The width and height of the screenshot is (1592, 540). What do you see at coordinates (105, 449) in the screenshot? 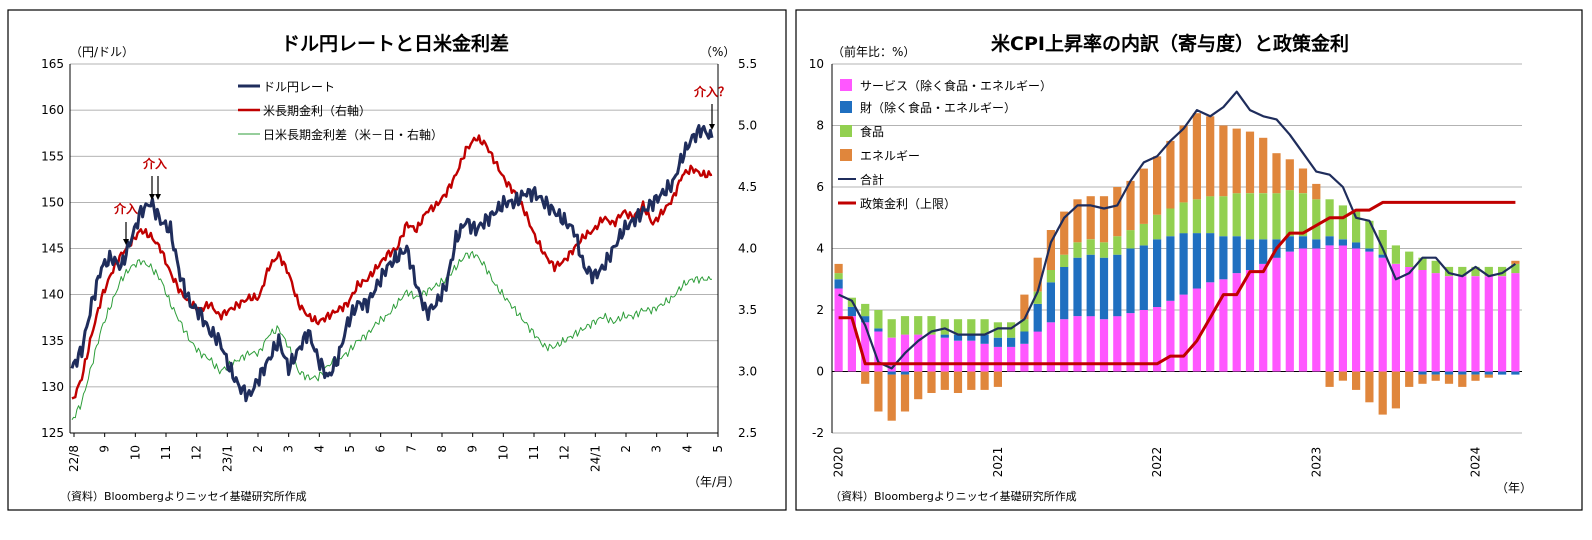
I see `left-x-tick-label: 9` at bounding box center [105, 449].